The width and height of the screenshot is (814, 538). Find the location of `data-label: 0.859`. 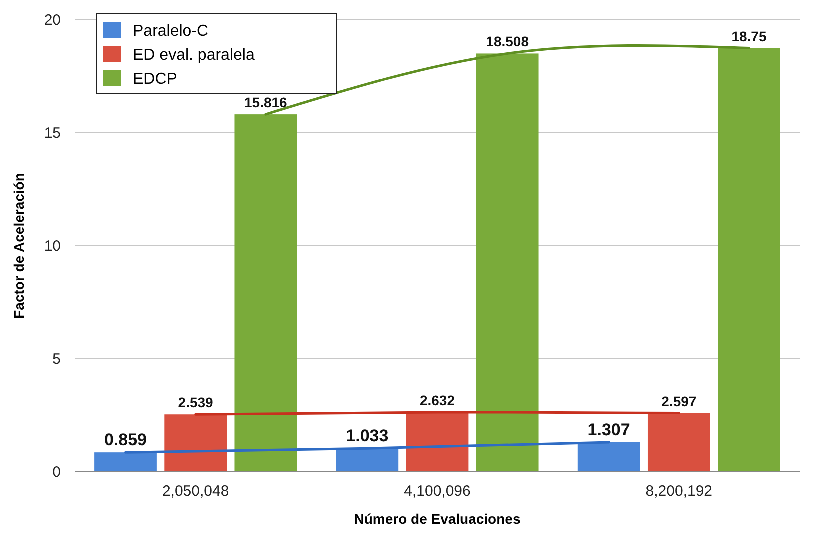

data-label: 0.859 is located at coordinates (126, 440).